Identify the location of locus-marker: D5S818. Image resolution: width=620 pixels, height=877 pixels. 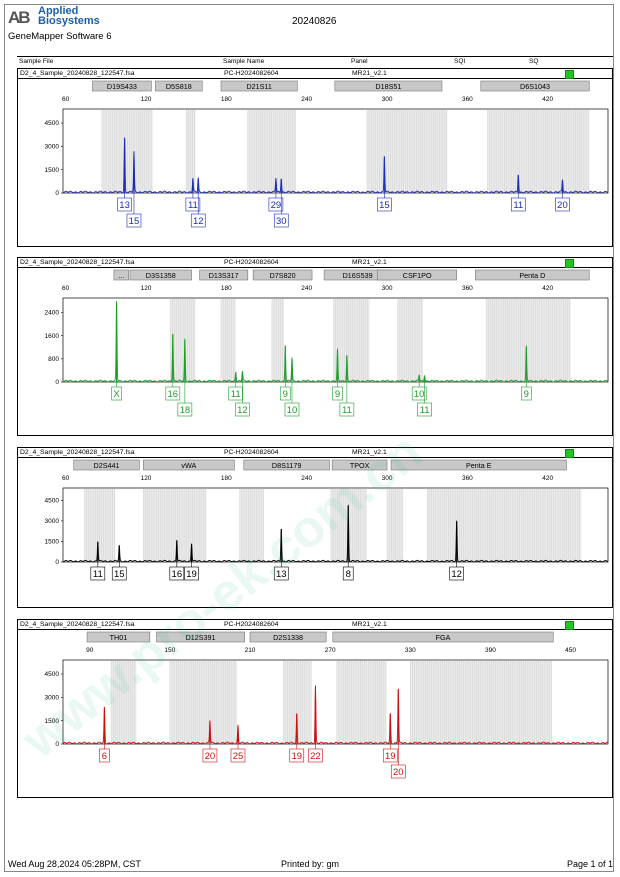
(179, 86).